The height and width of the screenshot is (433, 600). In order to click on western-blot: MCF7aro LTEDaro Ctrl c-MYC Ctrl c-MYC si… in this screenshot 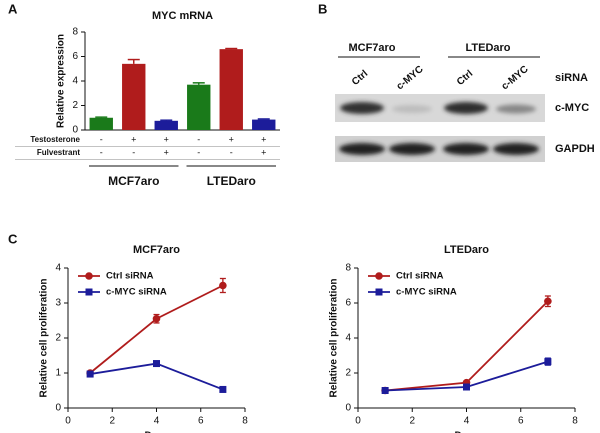, I will do `click(465, 102)`.